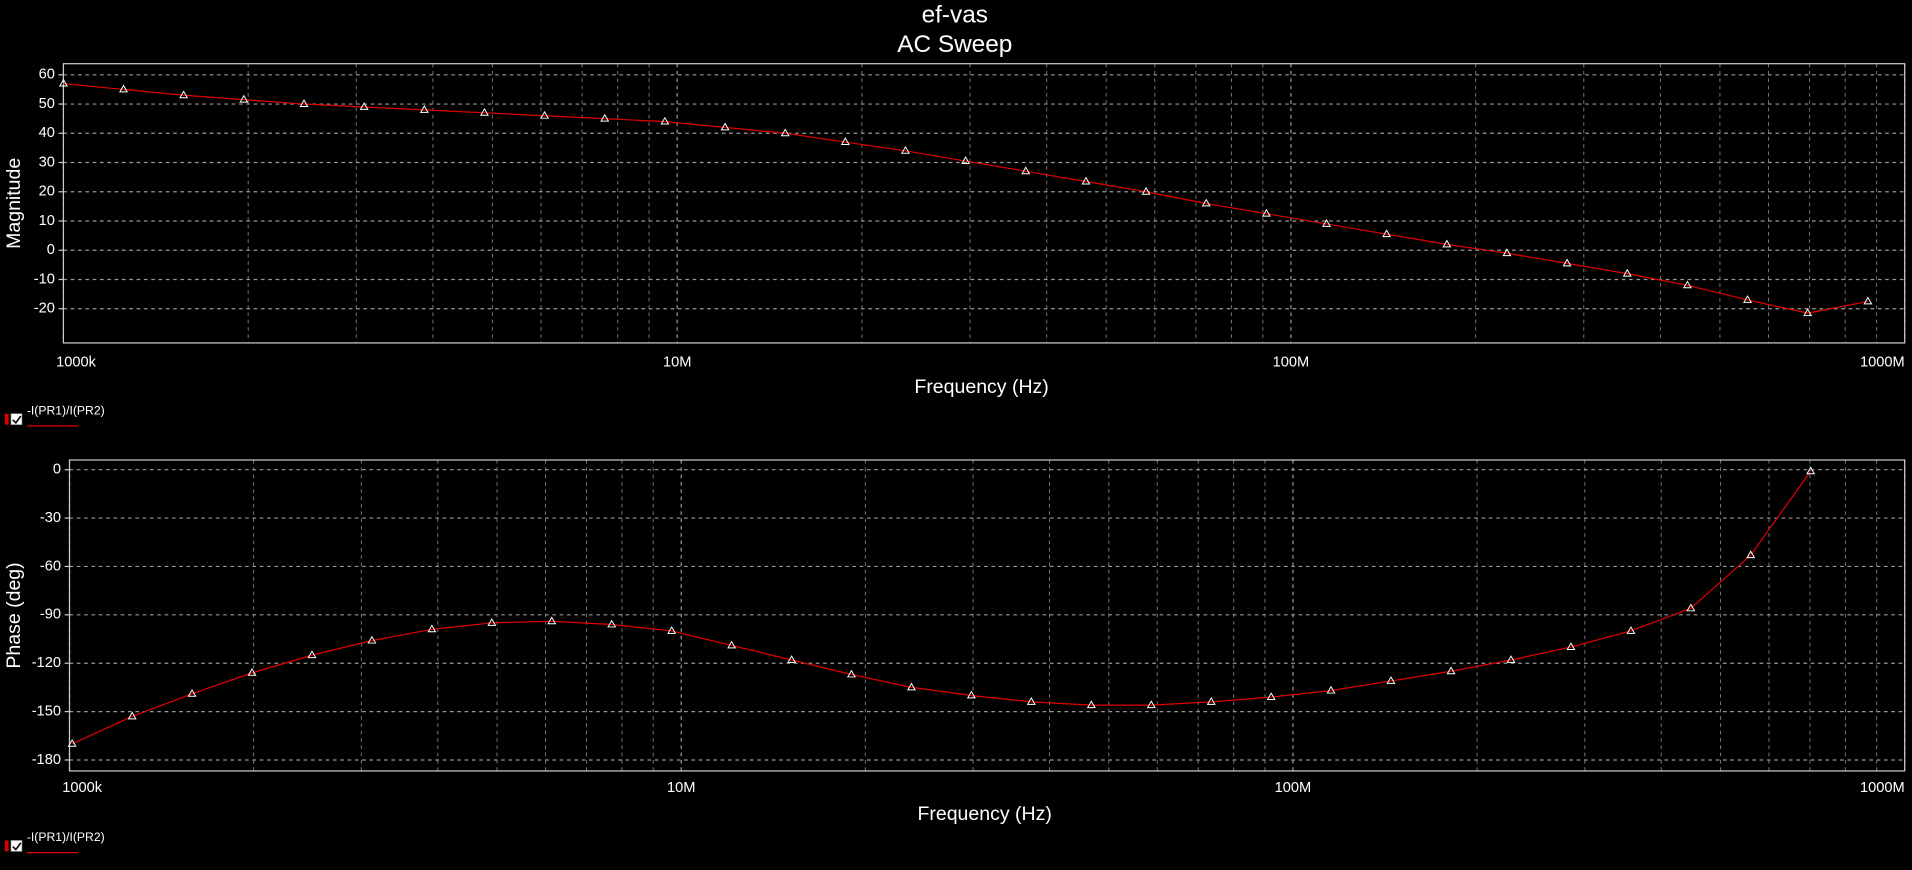  What do you see at coordinates (47, 104) in the screenshot?
I see `y-tick-label: 50` at bounding box center [47, 104].